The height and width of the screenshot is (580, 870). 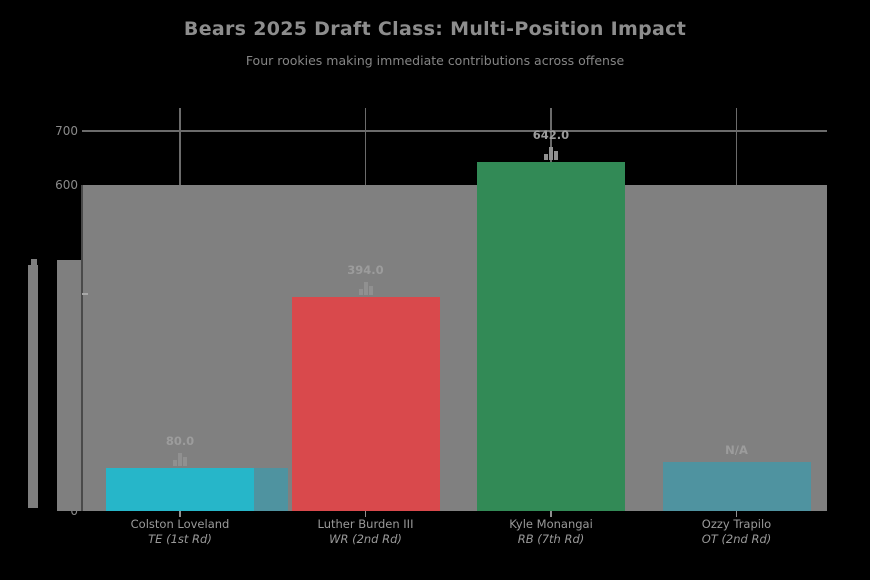 What do you see at coordinates (33, 386) in the screenshot?
I see `left-artifact-thin-bar` at bounding box center [33, 386].